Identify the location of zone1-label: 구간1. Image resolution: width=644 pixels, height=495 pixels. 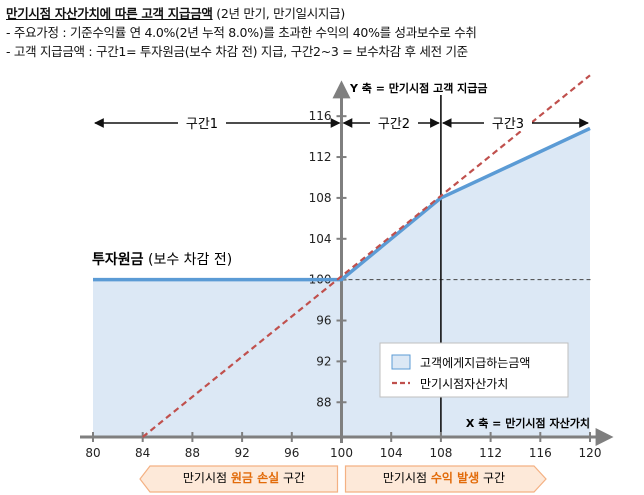
(202, 124).